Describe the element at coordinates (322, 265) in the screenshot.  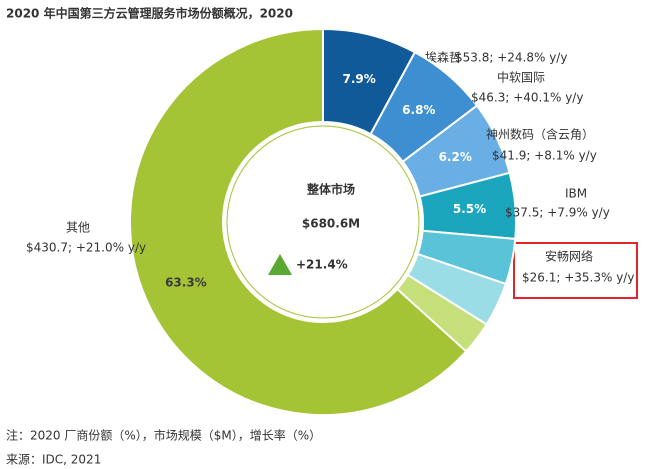
I see `center-growth: +21.4%` at that location.